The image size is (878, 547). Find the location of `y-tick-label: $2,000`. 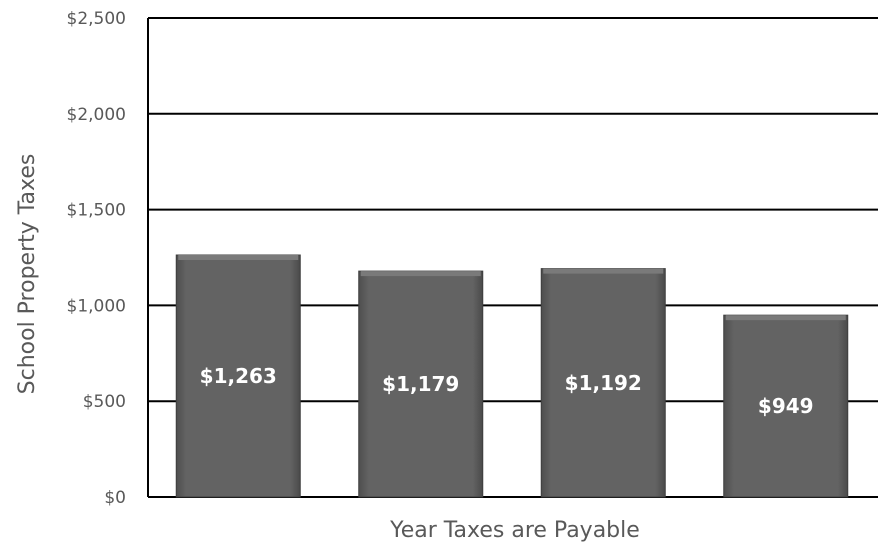

y-tick-label: $2,000 is located at coordinates (96, 115).